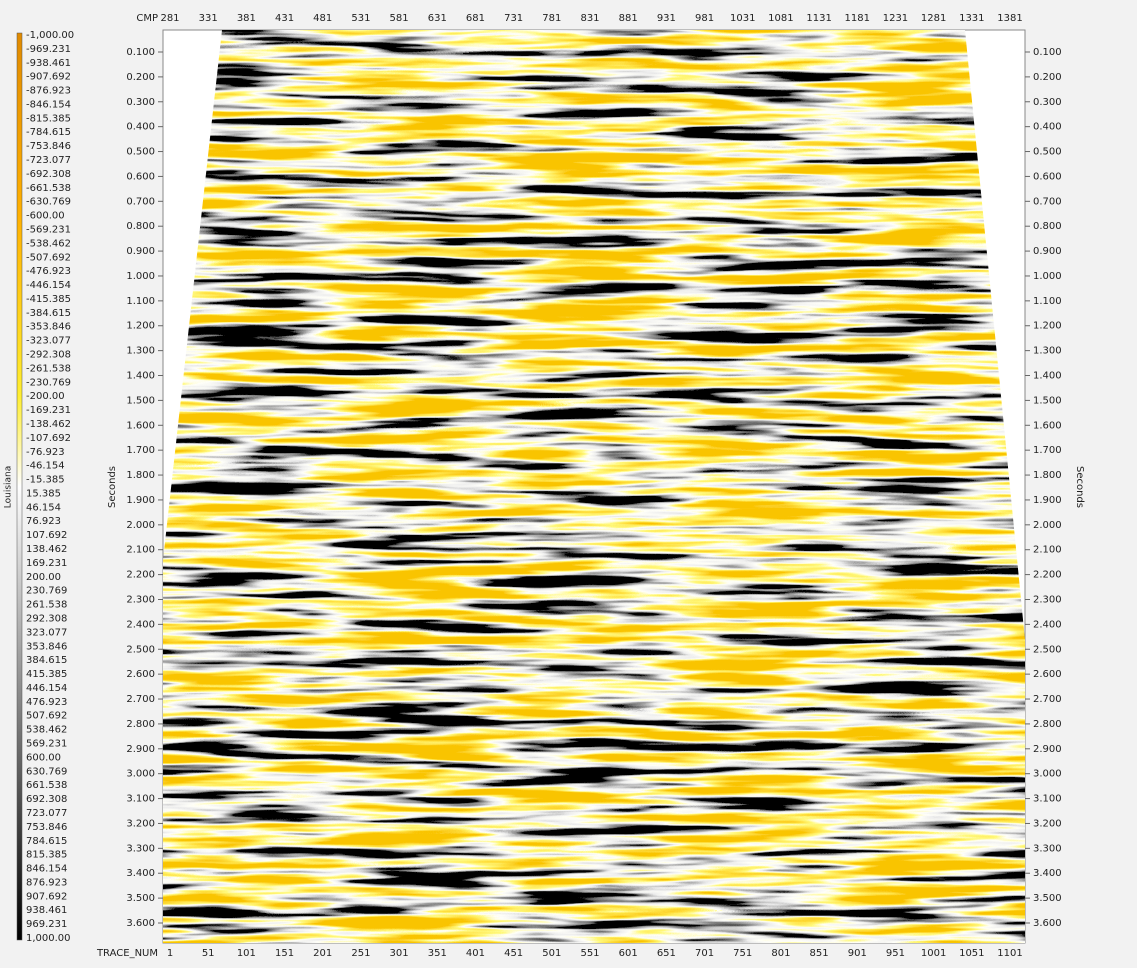  What do you see at coordinates (1047, 475) in the screenshot?
I see `right-tick-label: 1.800` at bounding box center [1047, 475].